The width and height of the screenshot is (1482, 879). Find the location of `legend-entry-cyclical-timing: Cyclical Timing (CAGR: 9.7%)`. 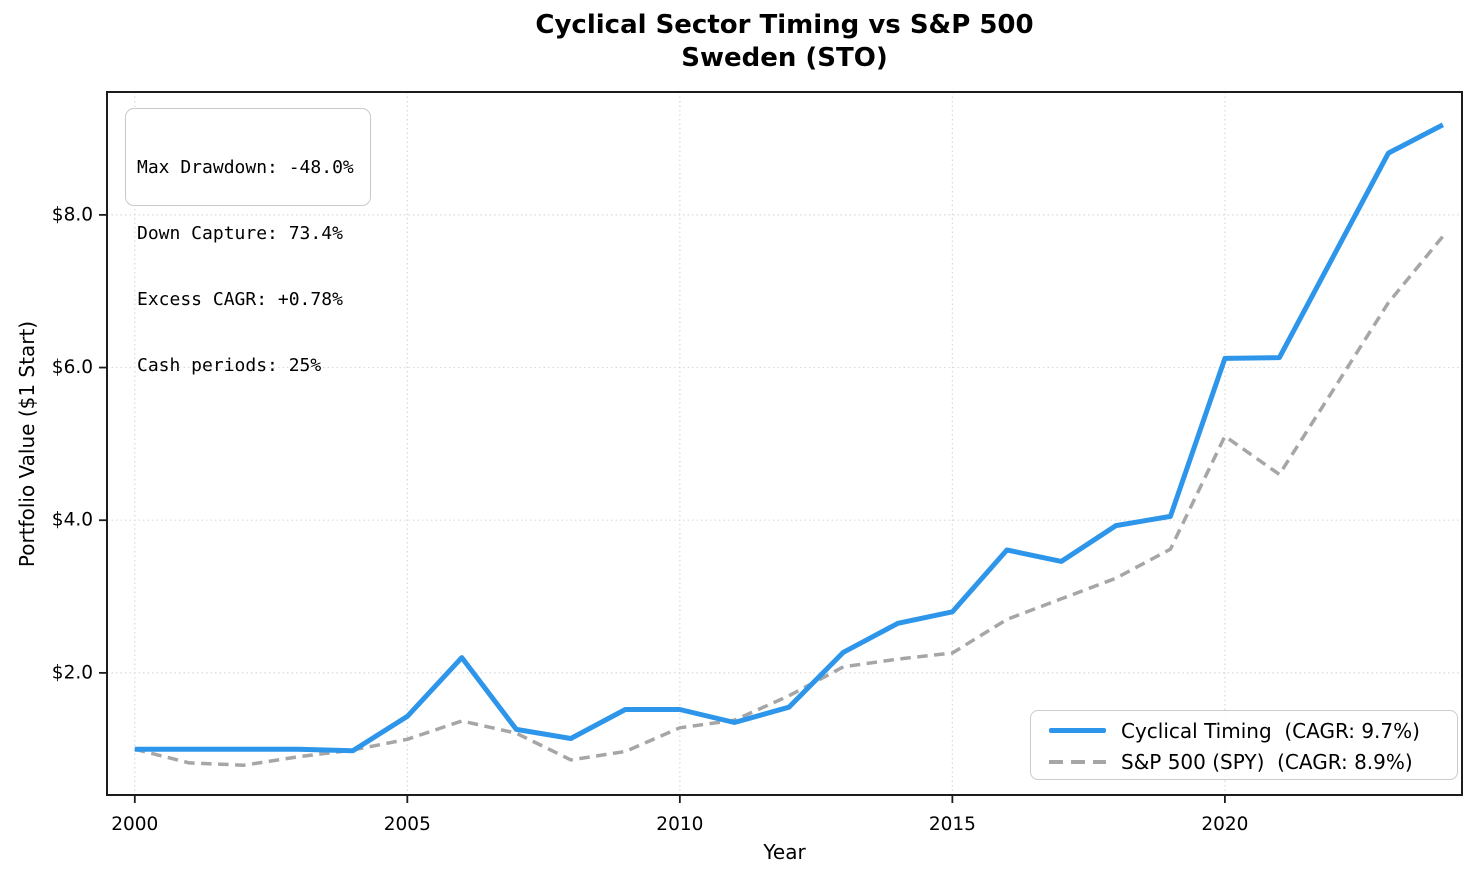

legend-entry-cyclical-timing: Cyclical Timing (CAGR: 9.7%) is located at coordinates (1253, 730).